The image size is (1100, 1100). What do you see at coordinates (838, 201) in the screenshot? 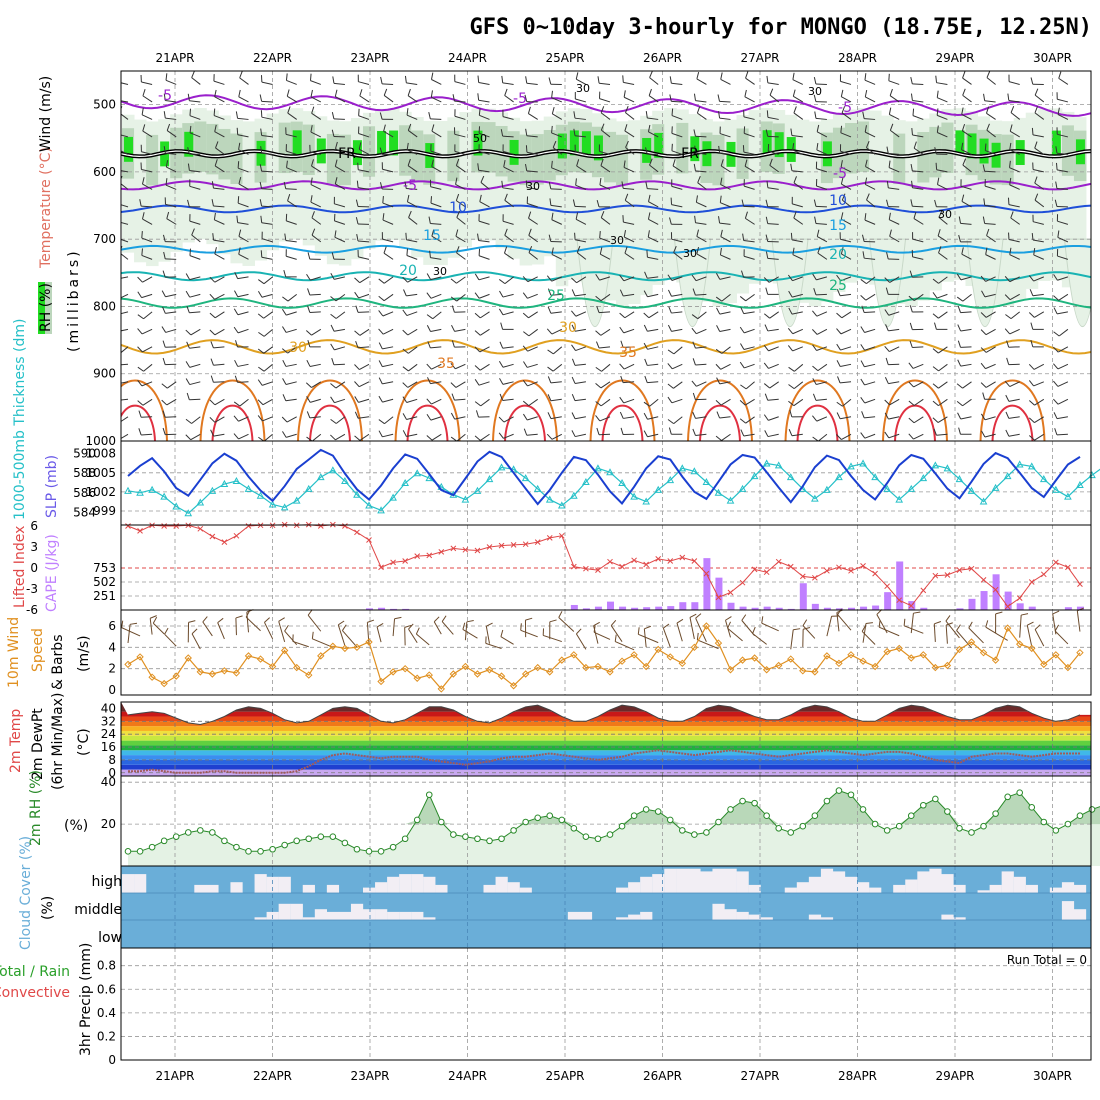
I see `isotherm-label: 10` at bounding box center [838, 201].